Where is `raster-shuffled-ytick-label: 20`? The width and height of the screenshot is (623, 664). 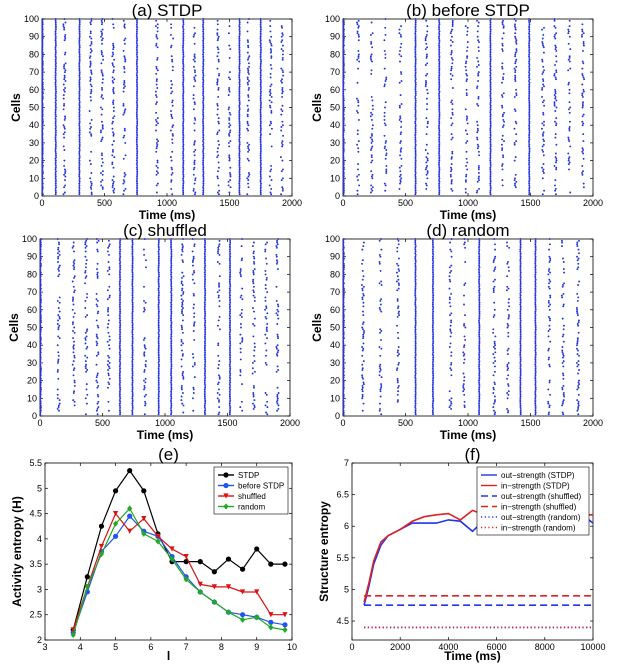 raster-shuffled-ytick-label: 20 is located at coordinates (32, 381).